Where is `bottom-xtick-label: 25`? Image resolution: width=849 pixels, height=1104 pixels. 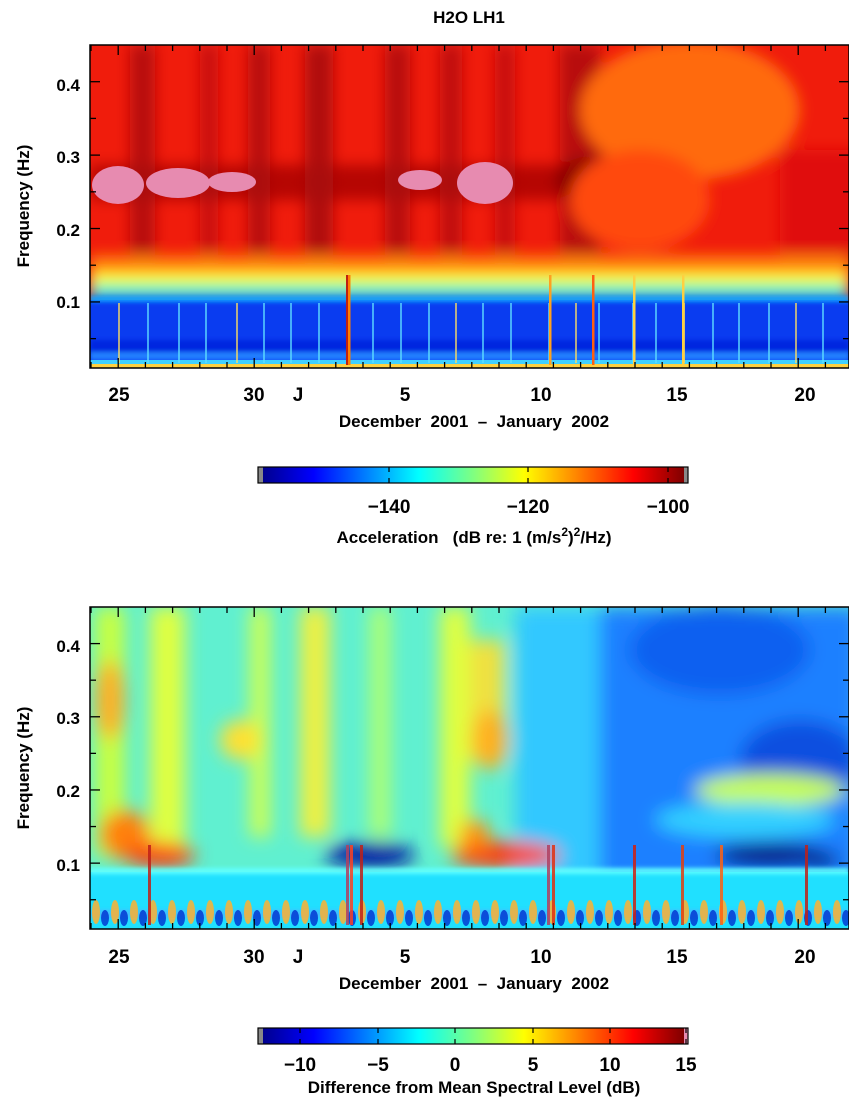
bottom-xtick-label: 25 is located at coordinates (119, 957).